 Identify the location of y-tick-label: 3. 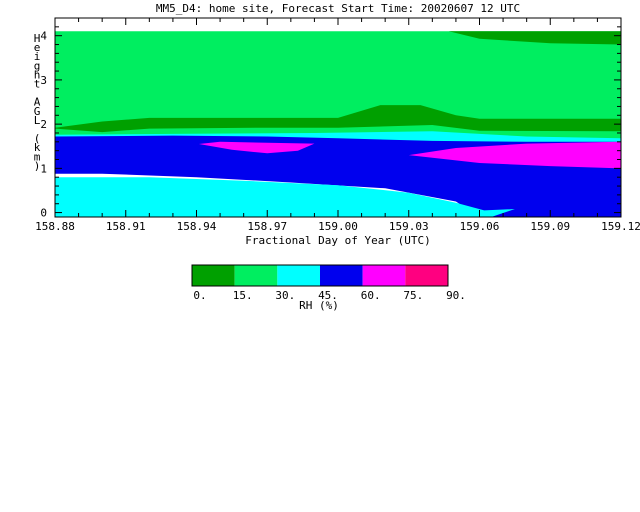
(43, 80).